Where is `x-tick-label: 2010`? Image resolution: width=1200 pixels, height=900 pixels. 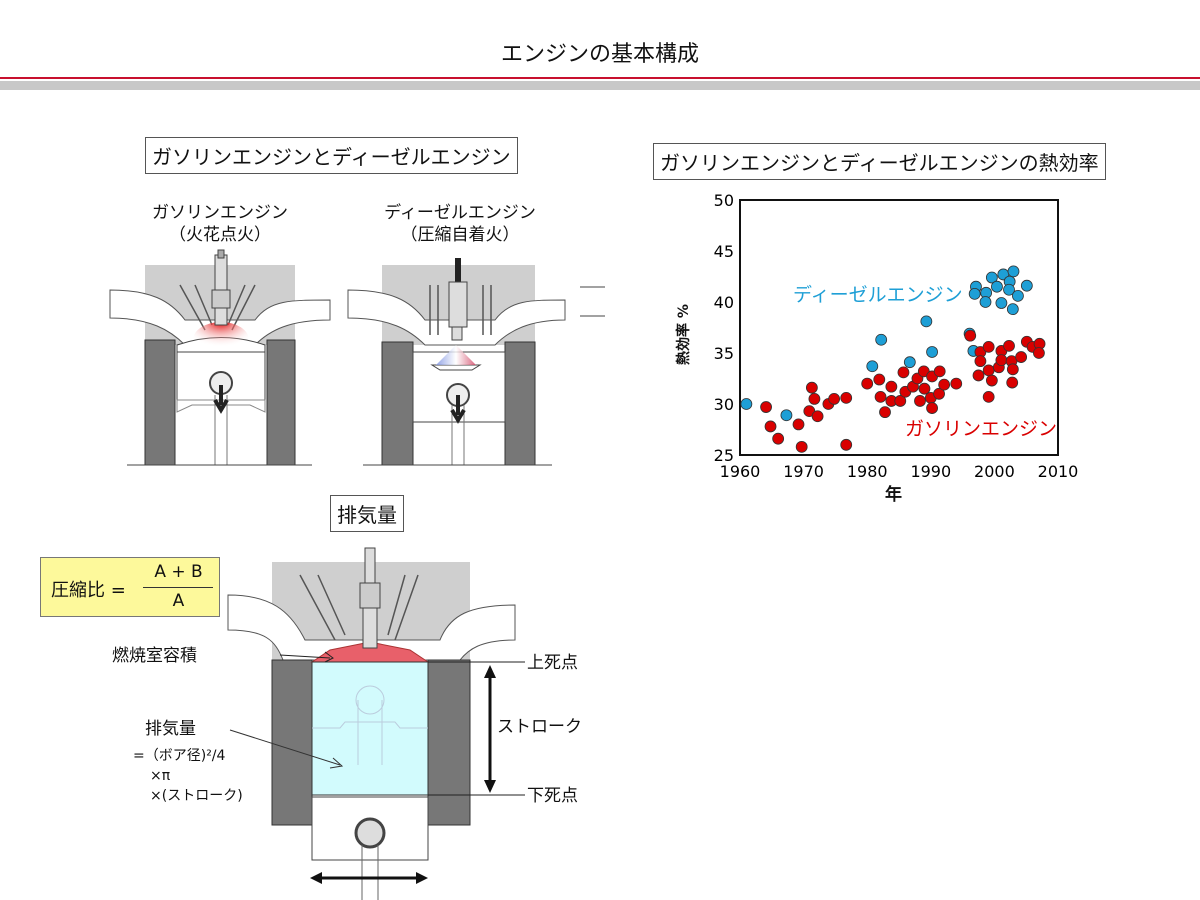
x-tick-label: 2010 is located at coordinates (1058, 471).